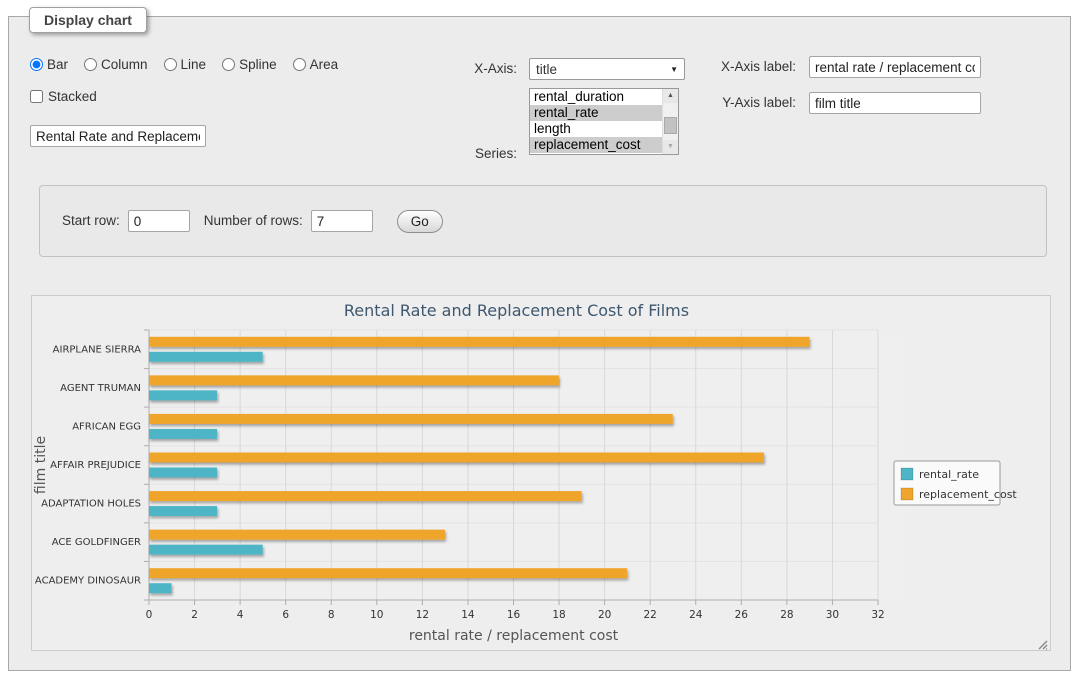 The height and width of the screenshot is (681, 1081). Describe the element at coordinates (106, 426) in the screenshot. I see `category-label: AFRICAN EGG` at that location.